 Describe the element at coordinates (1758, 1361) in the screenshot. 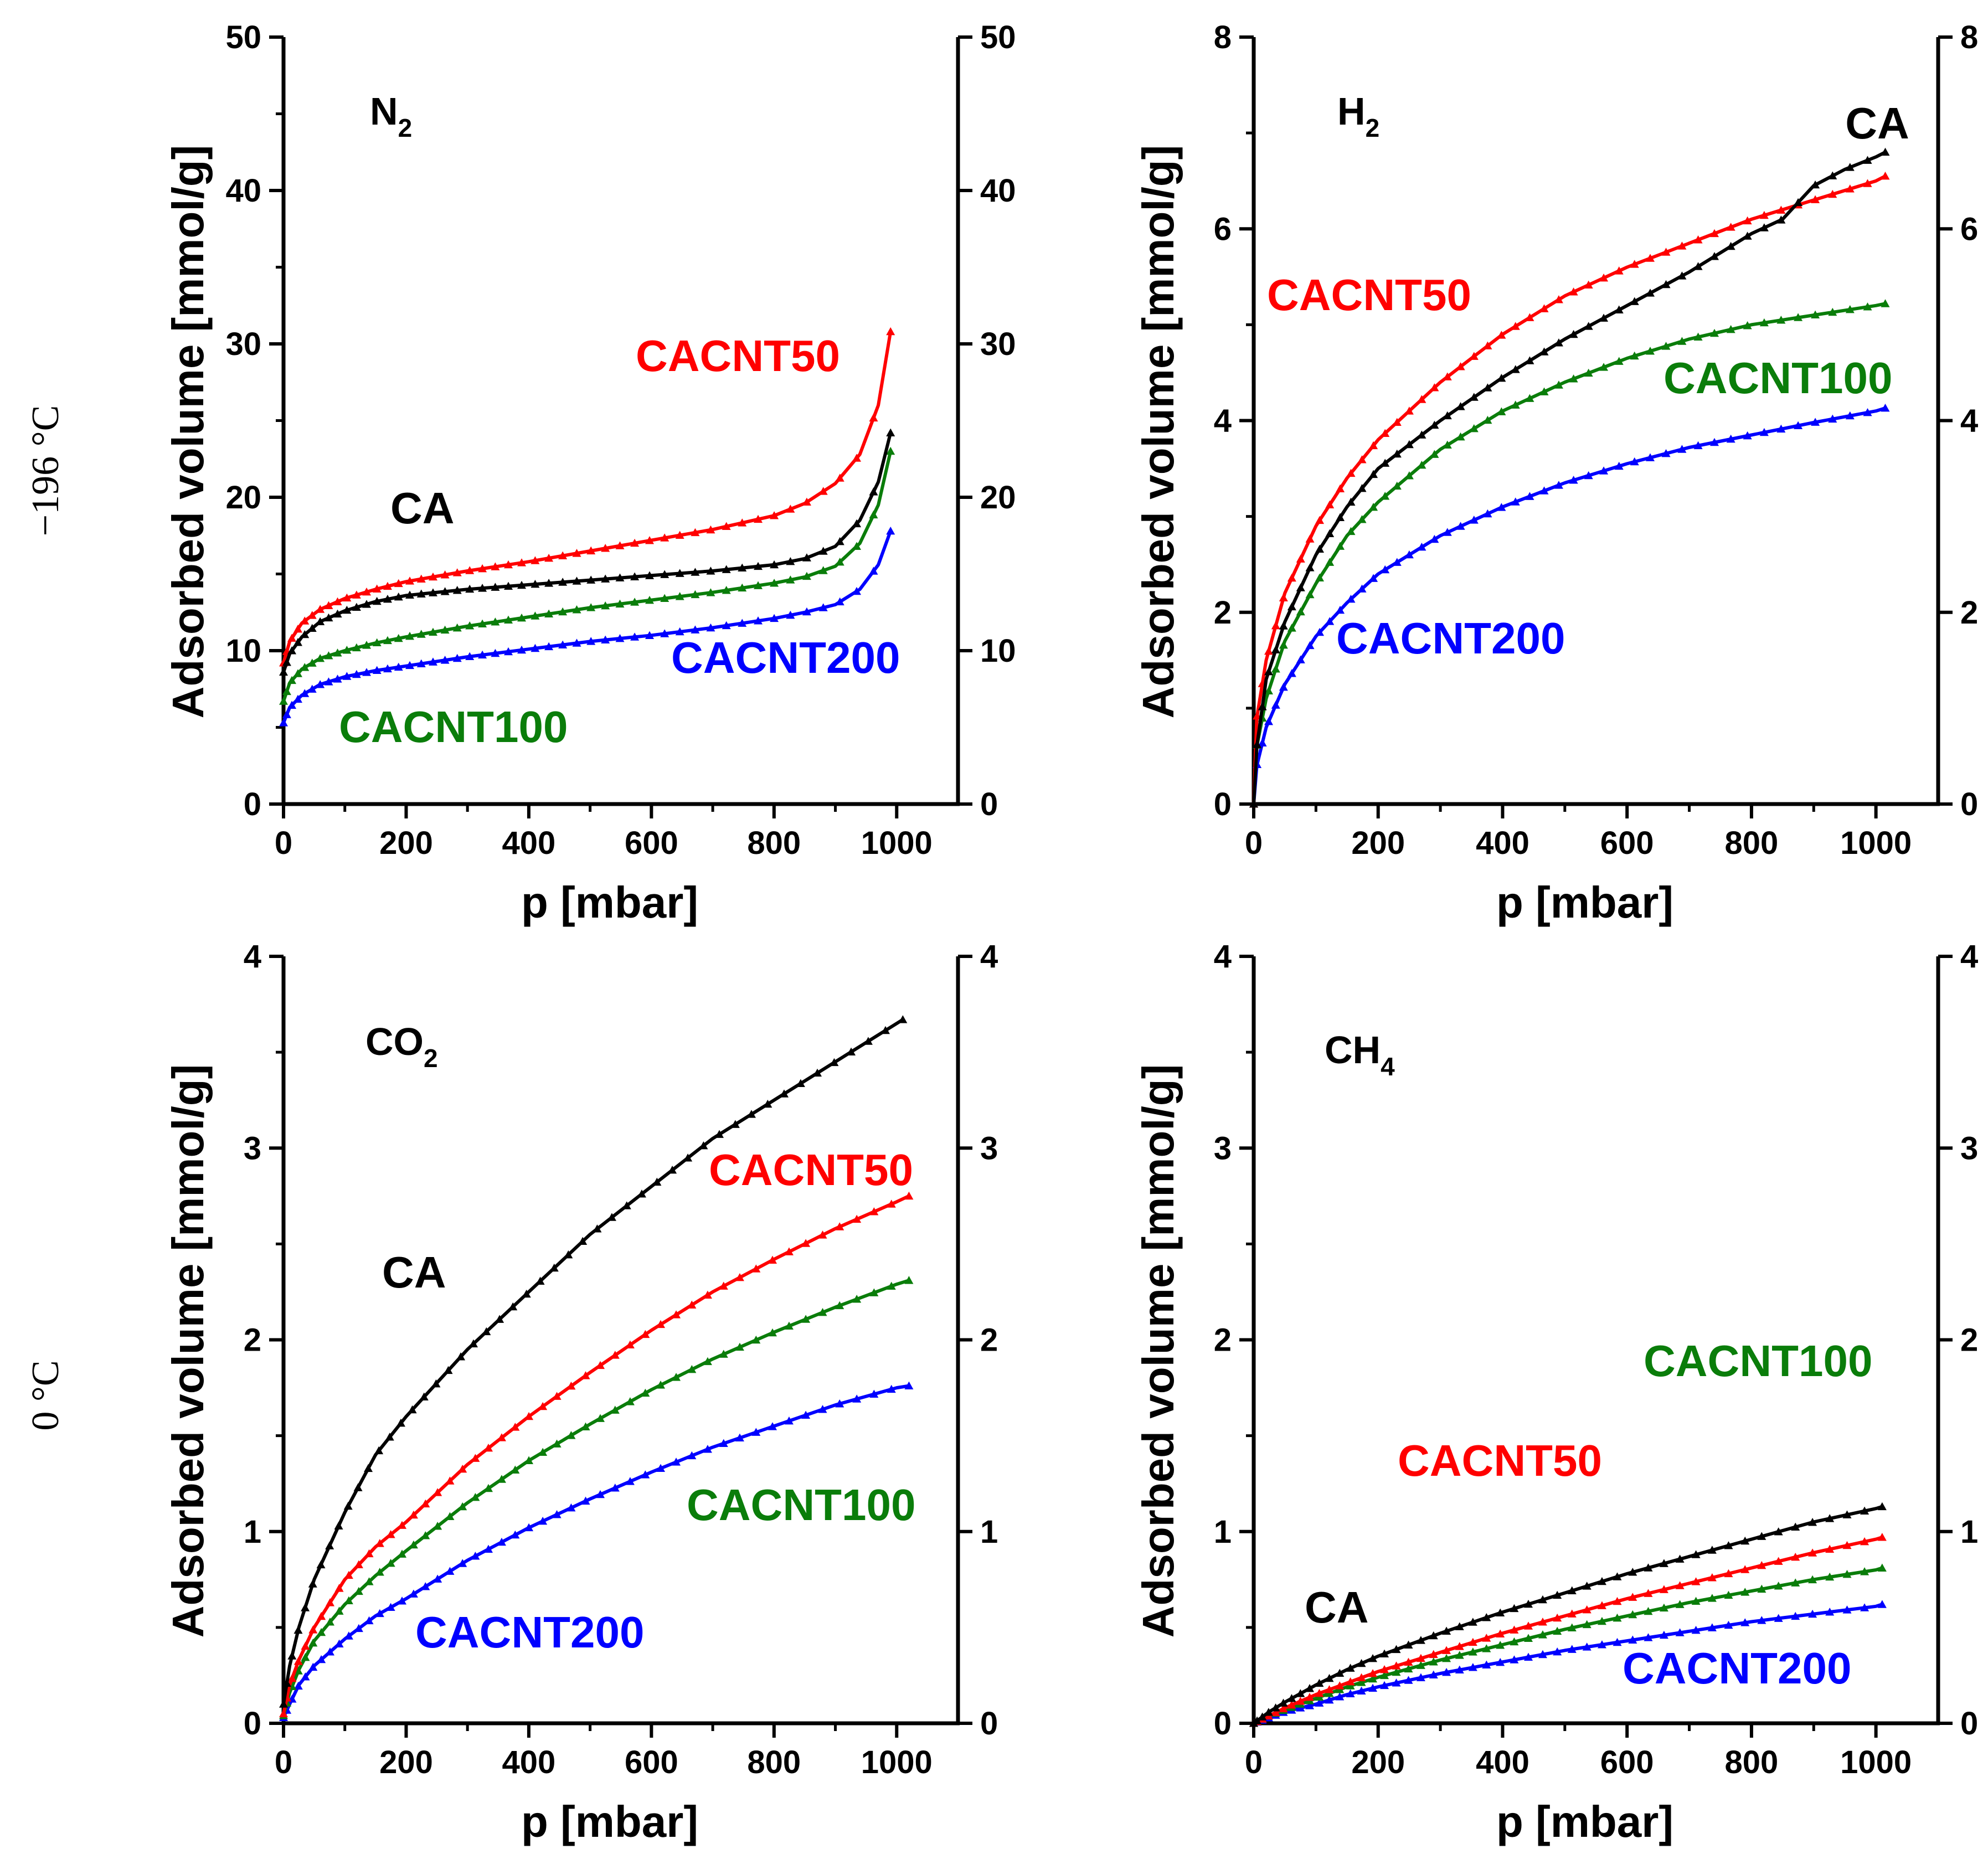

I see `series-label-cacnt100: CACNT100` at that location.